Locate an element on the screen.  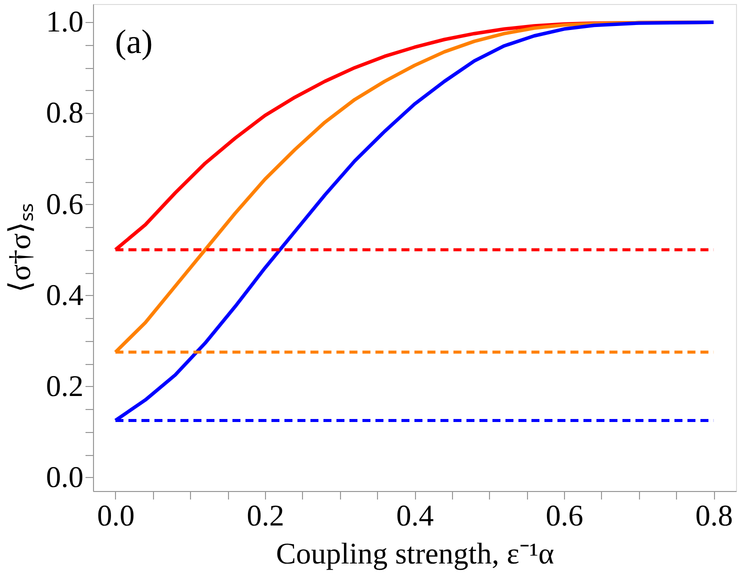
y-tick-label: 0.8 is located at coordinates (65, 113).